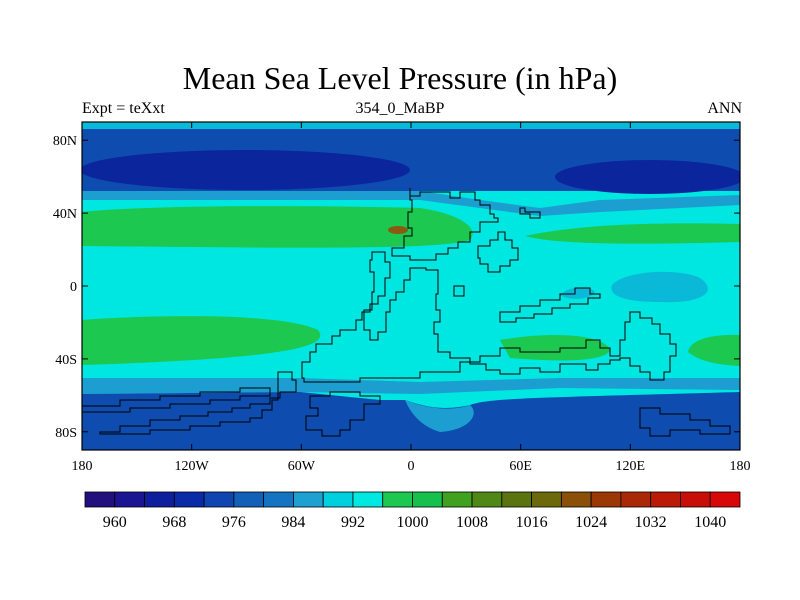 Image resolution: width=800 pixels, height=600 pixels. What do you see at coordinates (459, 291) in the screenshot?
I see `outline-islet-a` at bounding box center [459, 291].